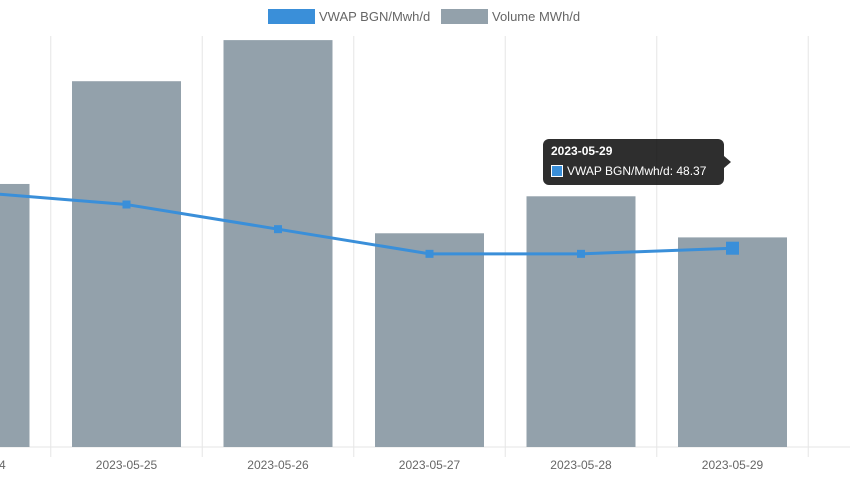  What do you see at coordinates (374, 16) in the screenshot?
I see `legend-label-vwap: VWAP BGN/Mwh/d` at bounding box center [374, 16].